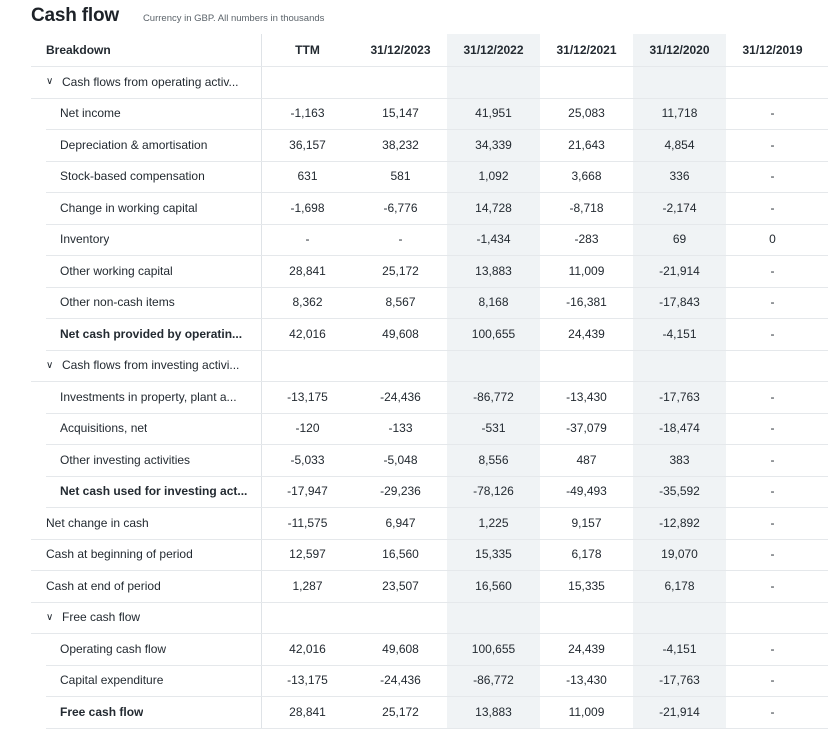 The image size is (833, 732). What do you see at coordinates (261, 381) in the screenshot?
I see `ttm-column-divider` at bounding box center [261, 381].